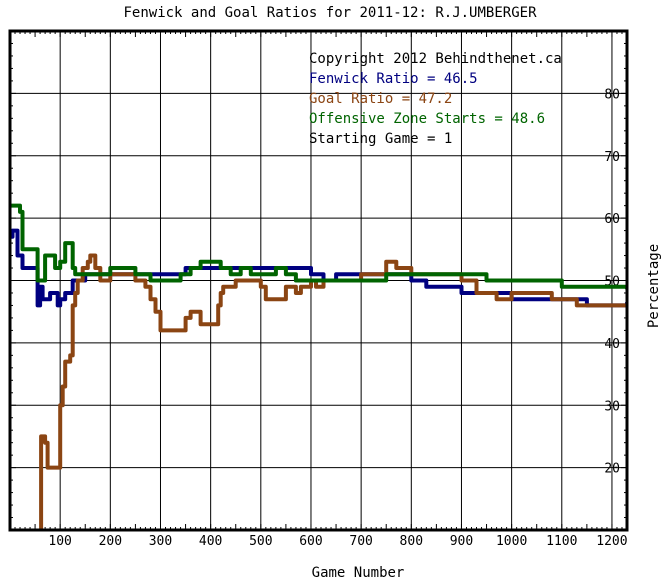 The width and height of the screenshot is (665, 580). What do you see at coordinates (435, 59) in the screenshot?
I see `legend-annotation: Copyright 2012 Behindthenet.ca` at bounding box center [435, 59].